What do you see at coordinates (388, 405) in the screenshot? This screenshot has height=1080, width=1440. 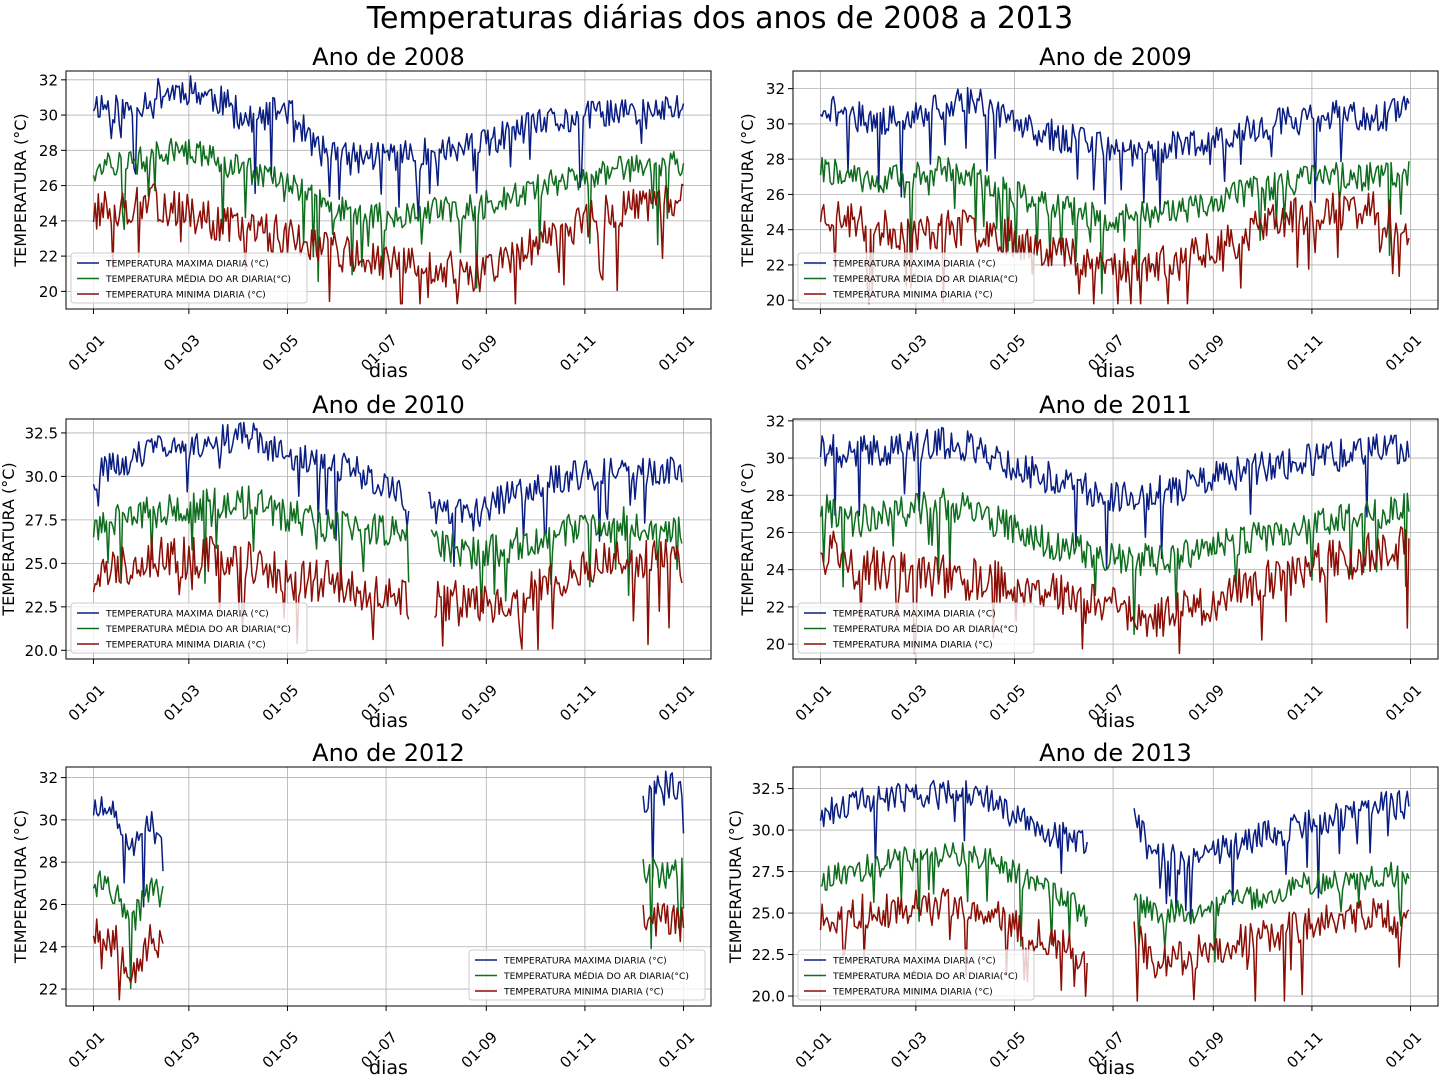 I see `chart-title: Ano de 2010` at bounding box center [388, 405].